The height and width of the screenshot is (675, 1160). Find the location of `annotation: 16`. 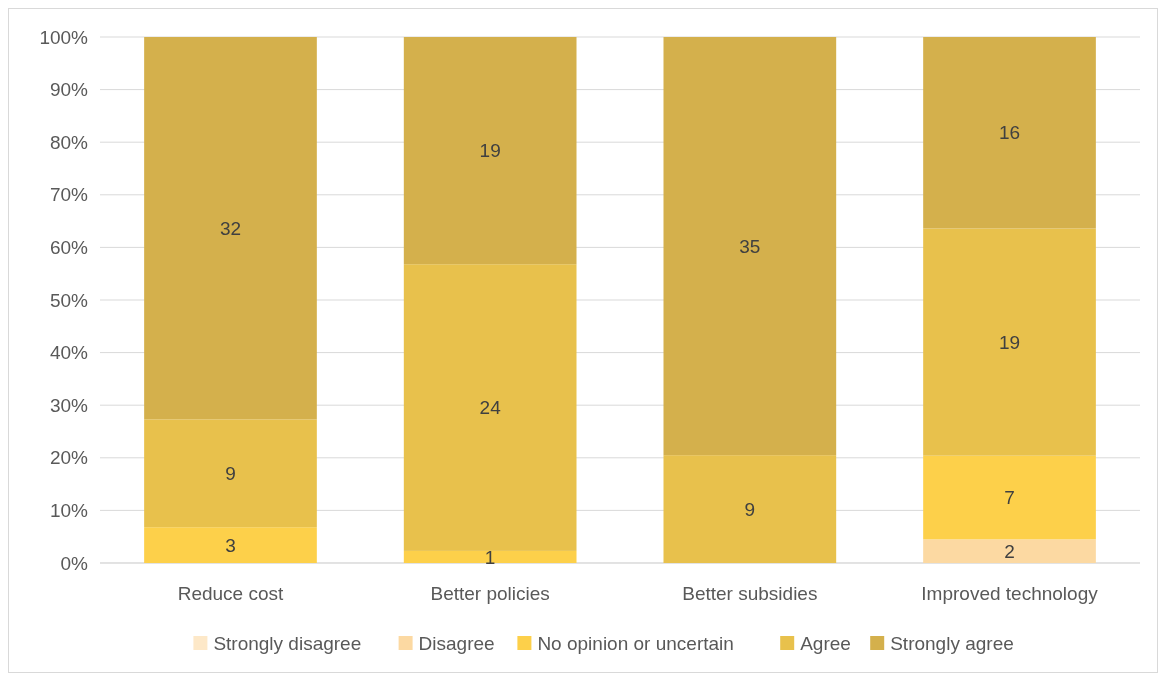

annotation: 16 is located at coordinates (1009, 133).